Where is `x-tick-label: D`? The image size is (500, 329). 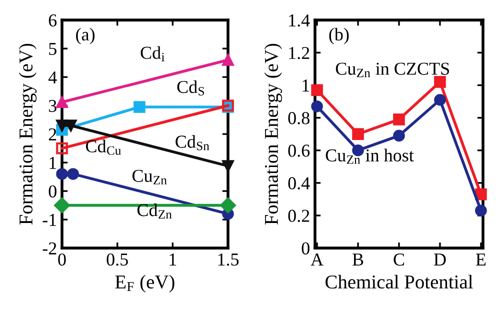
x-tick-label: D is located at coordinates (440, 260).